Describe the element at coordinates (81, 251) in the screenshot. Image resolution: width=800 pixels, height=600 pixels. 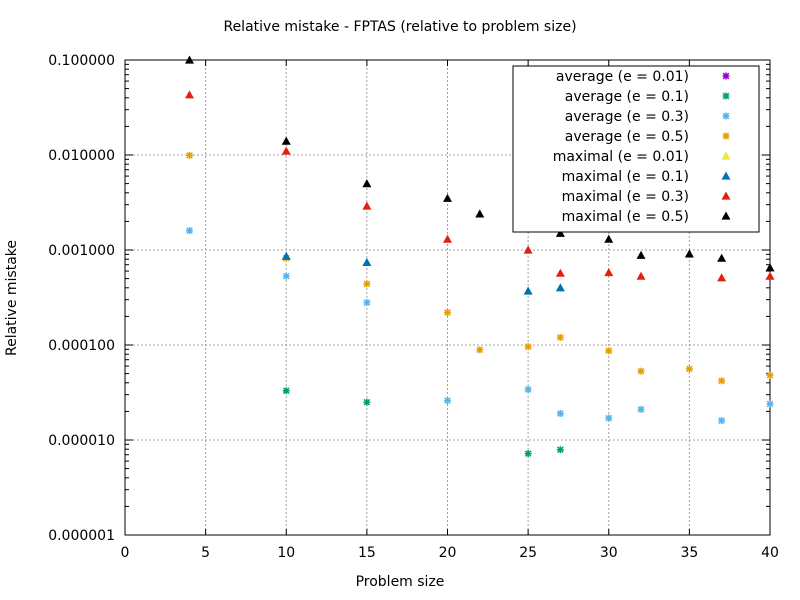
I see `y-tick-label: 0.001000` at that location.